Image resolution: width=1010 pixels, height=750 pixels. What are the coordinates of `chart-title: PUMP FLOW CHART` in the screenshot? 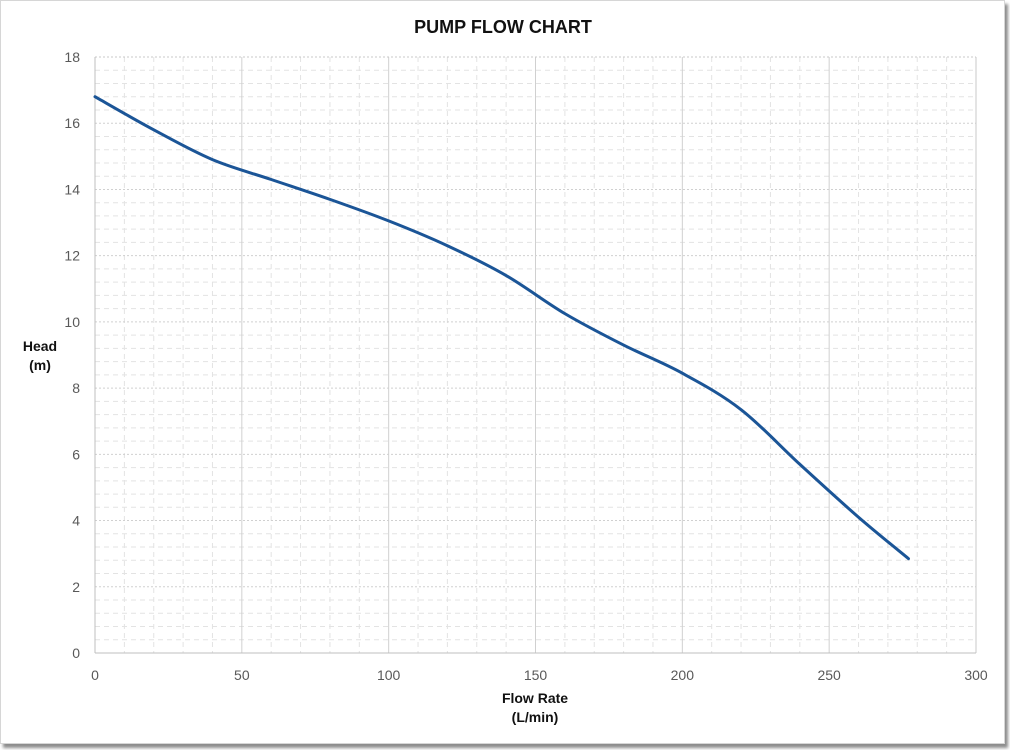 It's located at (503, 27).